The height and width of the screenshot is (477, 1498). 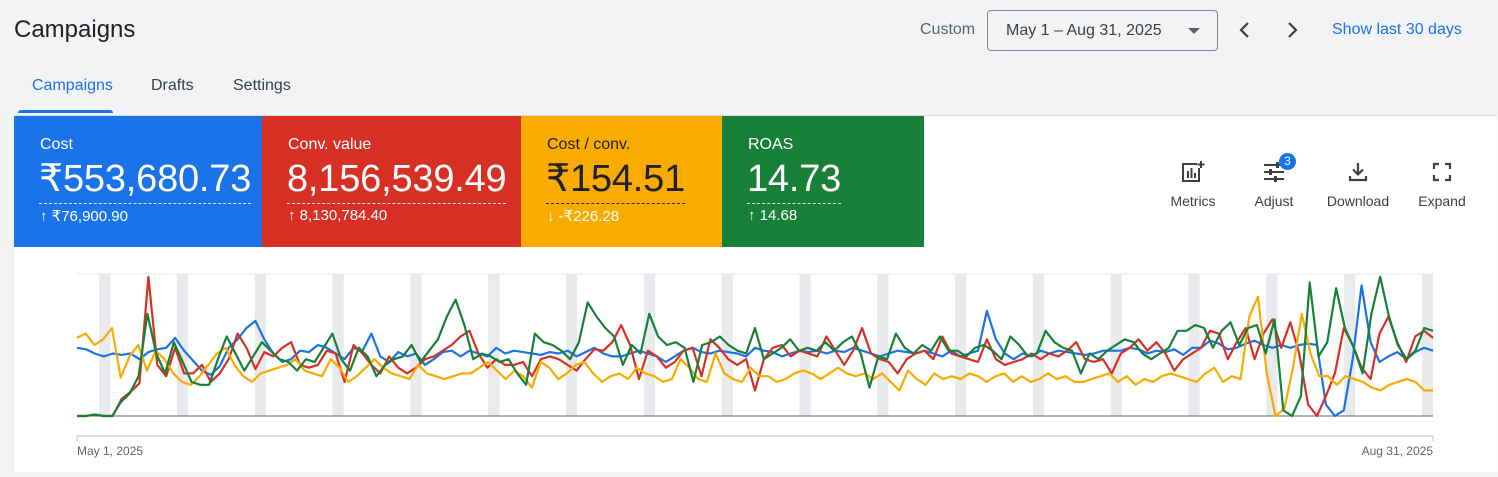 I want to click on previous-period-button, so click(x=1245, y=30).